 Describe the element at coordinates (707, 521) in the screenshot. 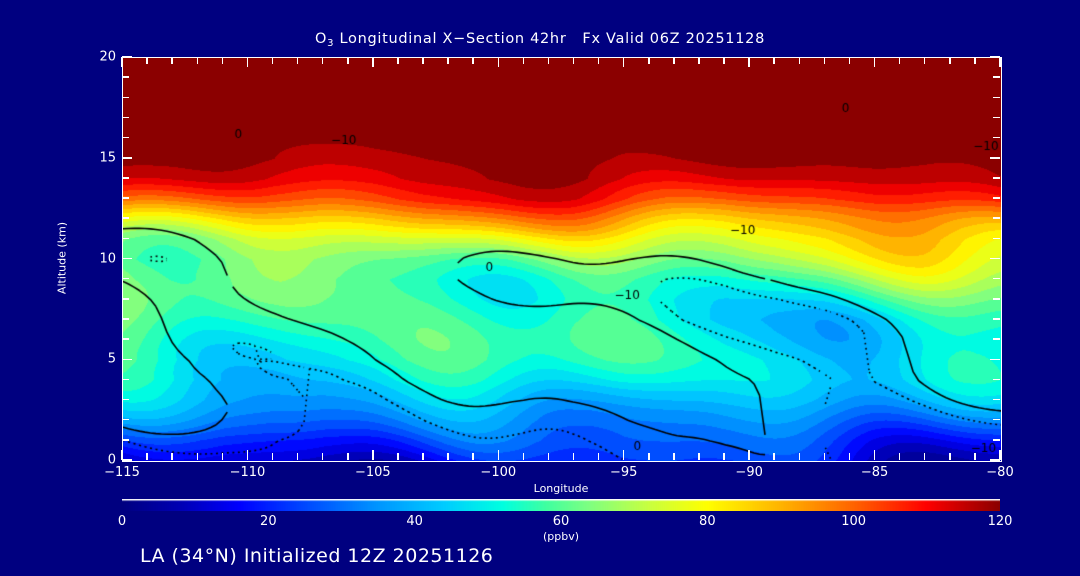

I see `colorbar-tick-label: 80` at that location.